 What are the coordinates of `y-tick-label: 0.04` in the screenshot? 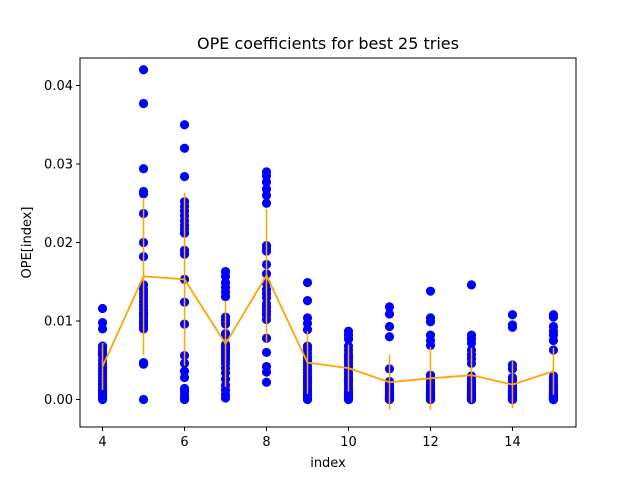 It's located at (58, 86).